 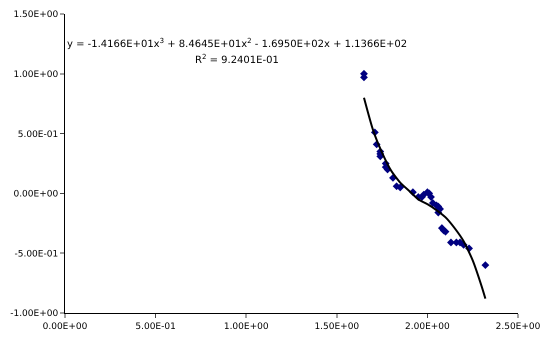 I want to click on y-tick-label: 1.00E+00, so click(x=35, y=75).